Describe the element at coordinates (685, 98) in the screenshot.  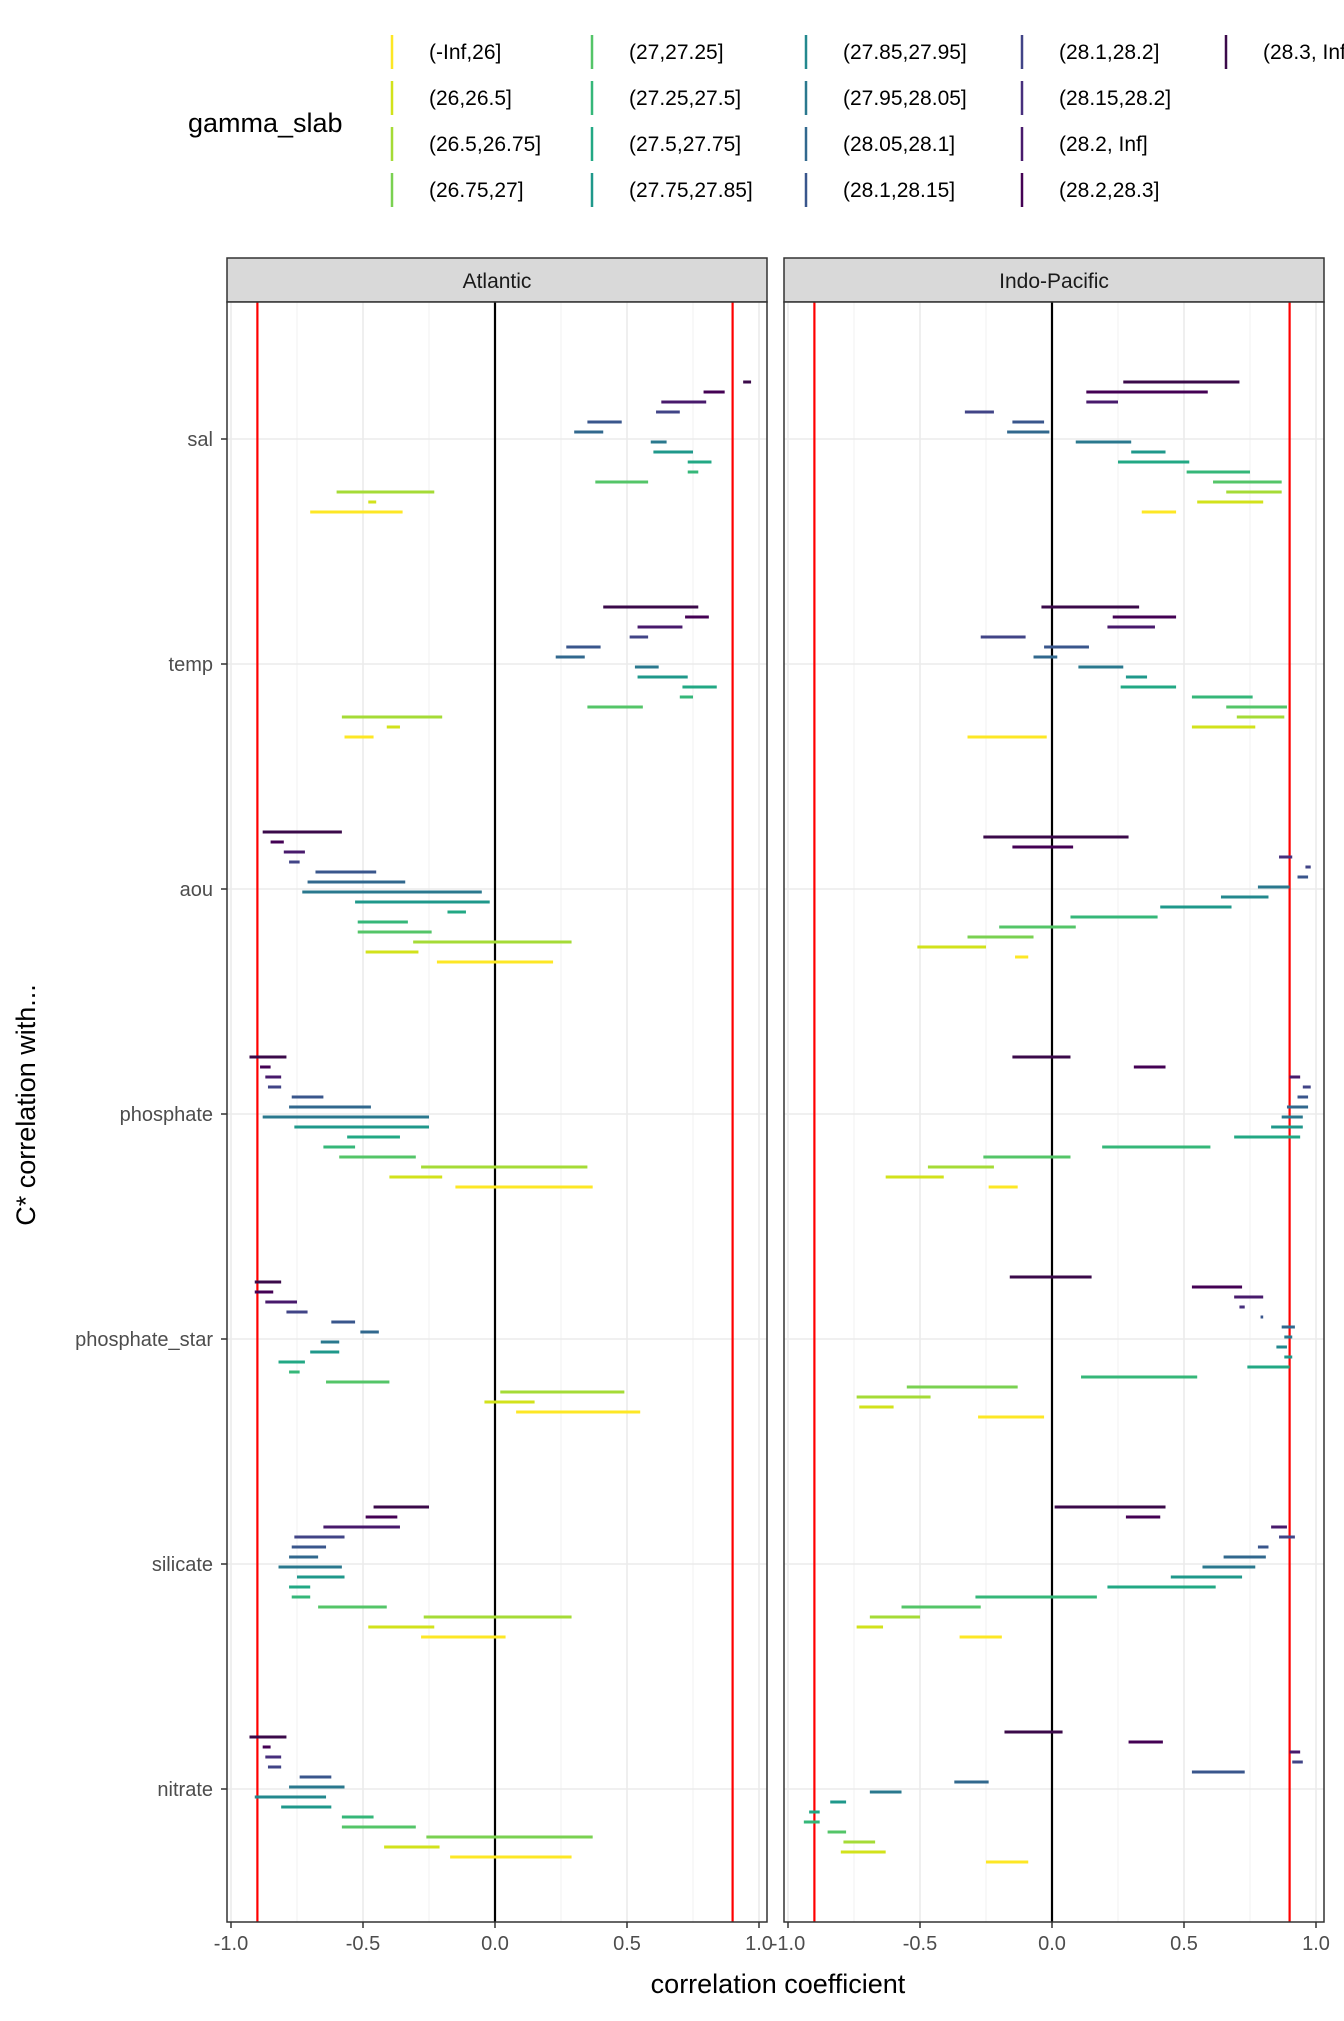
I see `legend-label-5: (27.25,27.5]` at that location.